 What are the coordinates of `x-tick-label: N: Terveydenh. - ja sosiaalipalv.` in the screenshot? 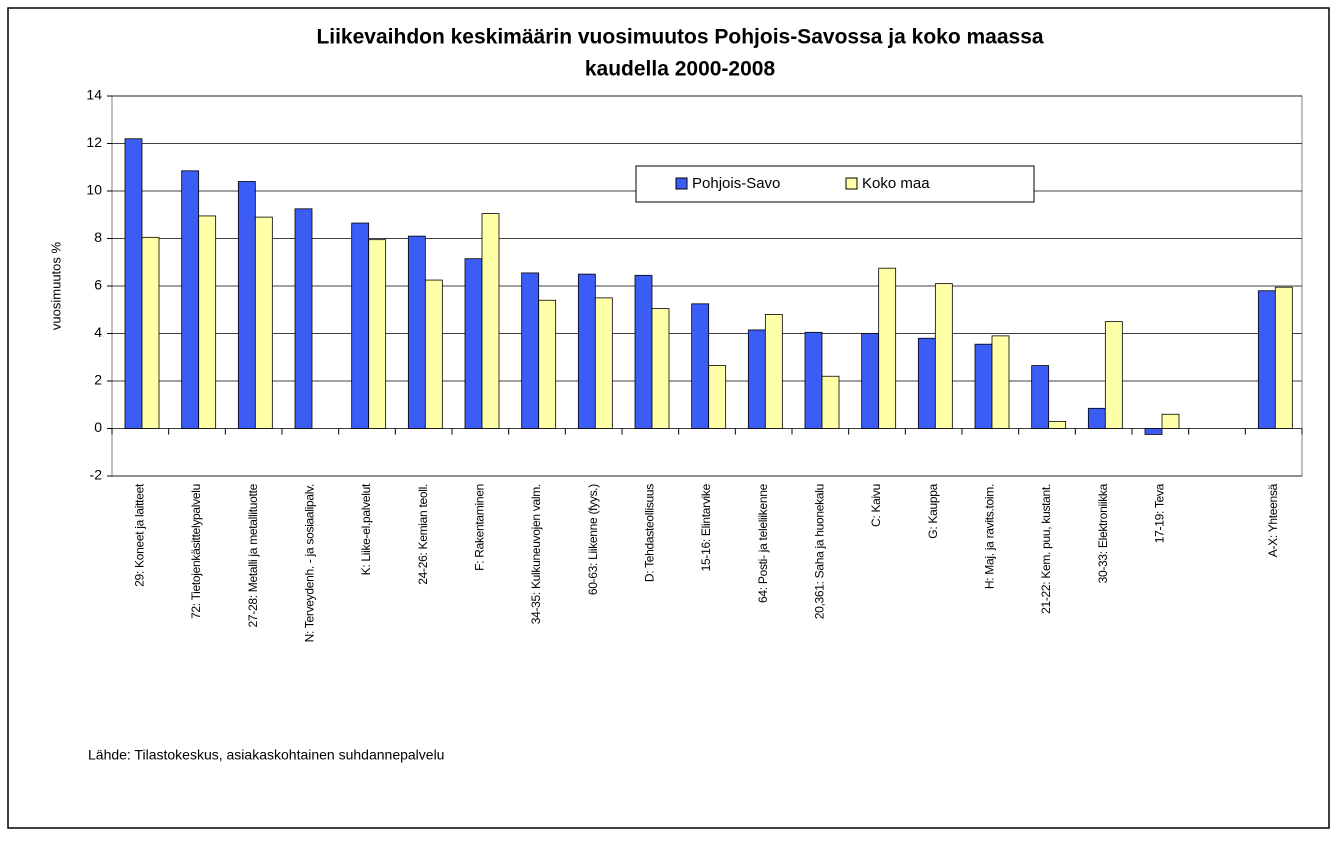 It's located at (310, 563).